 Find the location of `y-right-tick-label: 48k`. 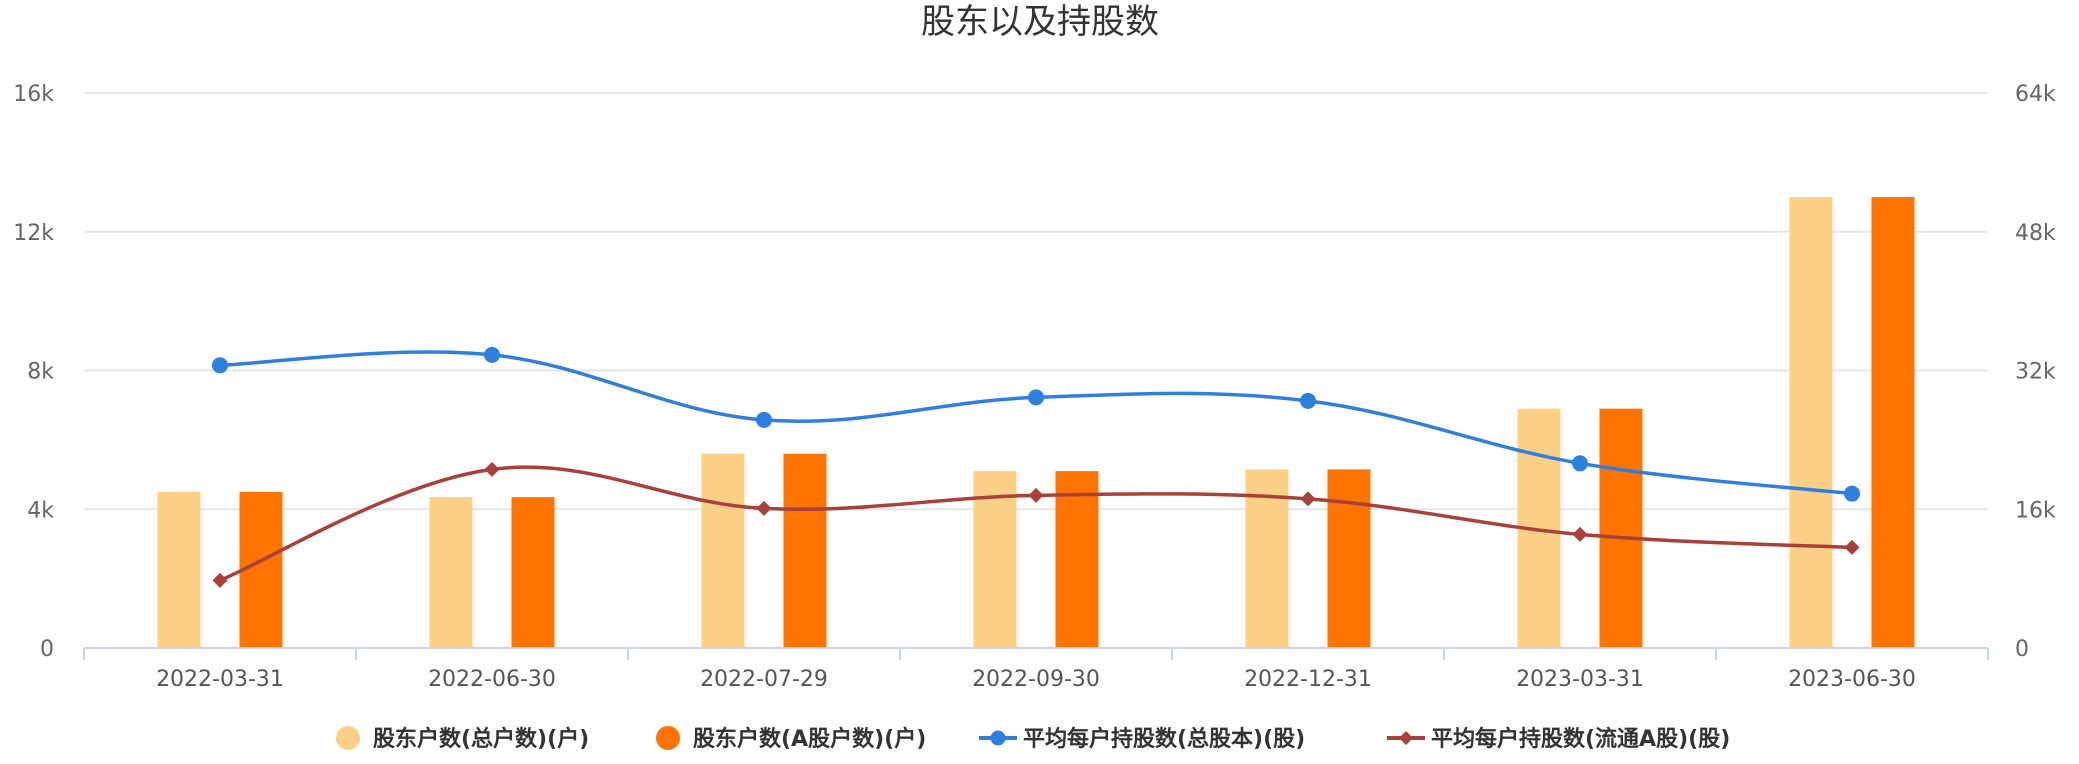

y-right-tick-label: 48k is located at coordinates (2035, 233).